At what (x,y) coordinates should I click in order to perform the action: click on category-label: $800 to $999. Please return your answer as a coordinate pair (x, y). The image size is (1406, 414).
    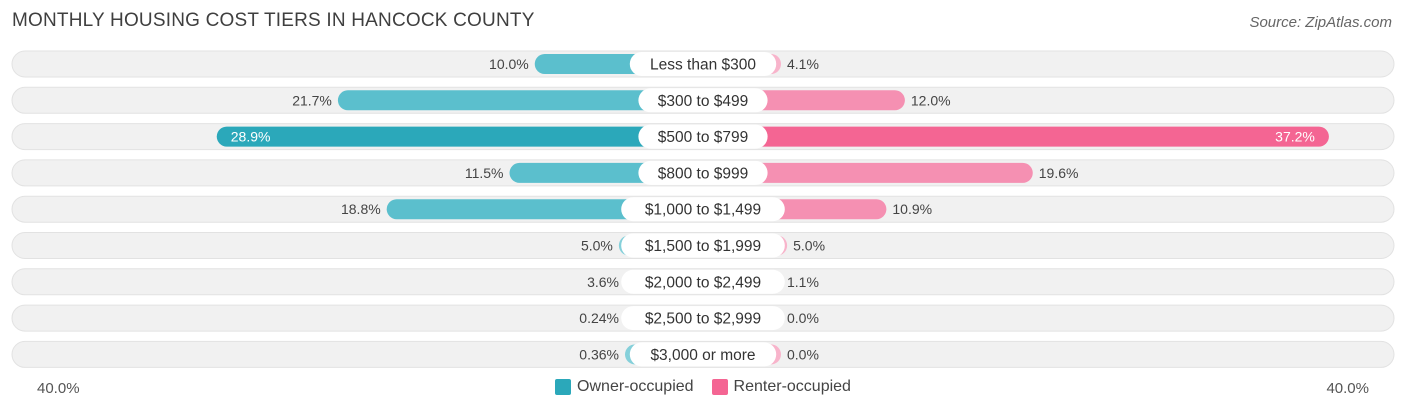
    Looking at the image, I should click on (703, 173).